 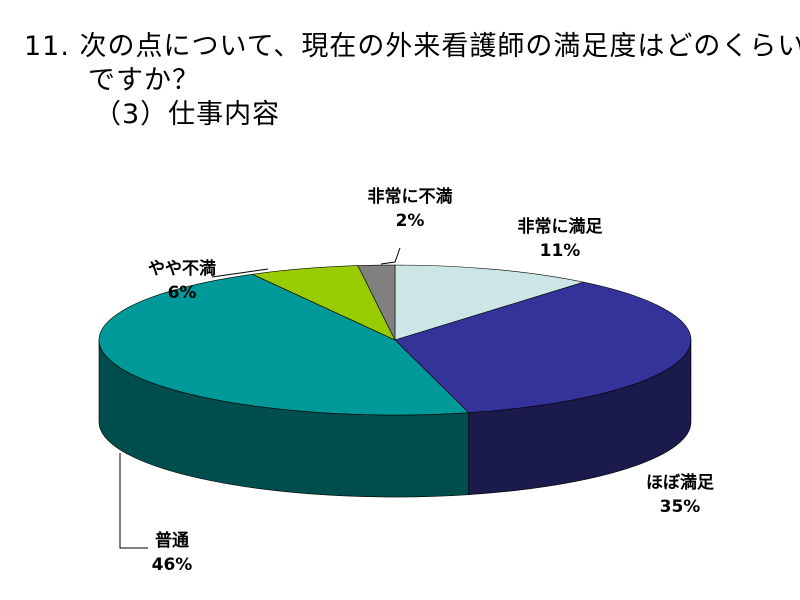 I want to click on slice-label-3: やや不満, so click(x=182, y=268).